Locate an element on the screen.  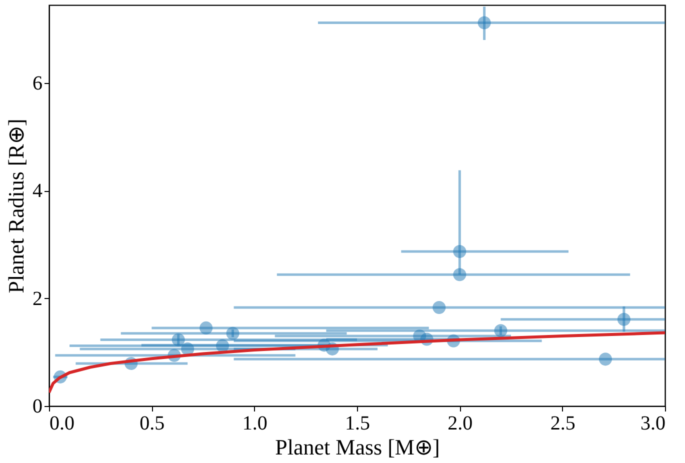
x-tick-label: 0.5 is located at coordinates (152, 423).